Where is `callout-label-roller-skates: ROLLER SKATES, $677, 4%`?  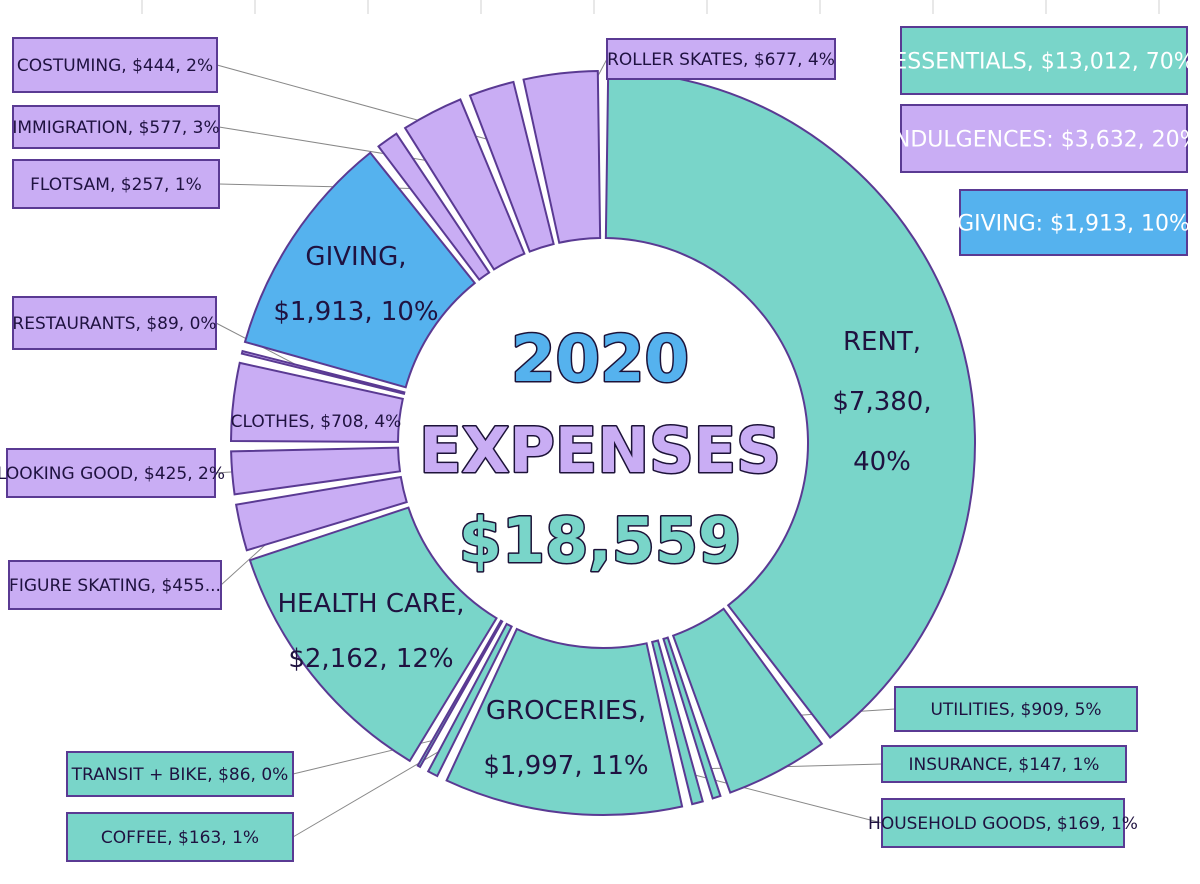
callout-label-roller-skates: ROLLER SKATES, $677, 4% is located at coordinates (721, 60).